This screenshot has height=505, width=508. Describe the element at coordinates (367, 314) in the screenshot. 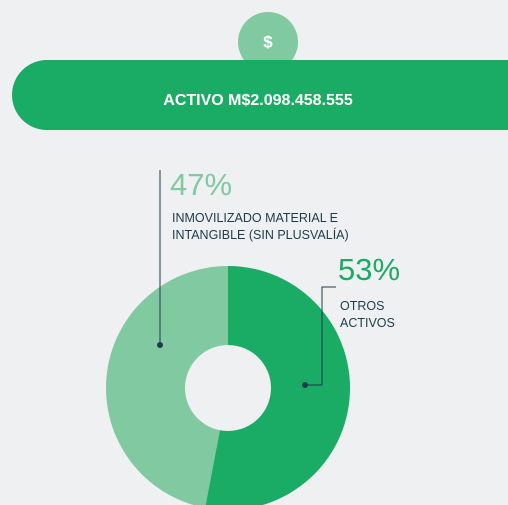

I see `category-label: OTROS ACTIVOS` at that location.